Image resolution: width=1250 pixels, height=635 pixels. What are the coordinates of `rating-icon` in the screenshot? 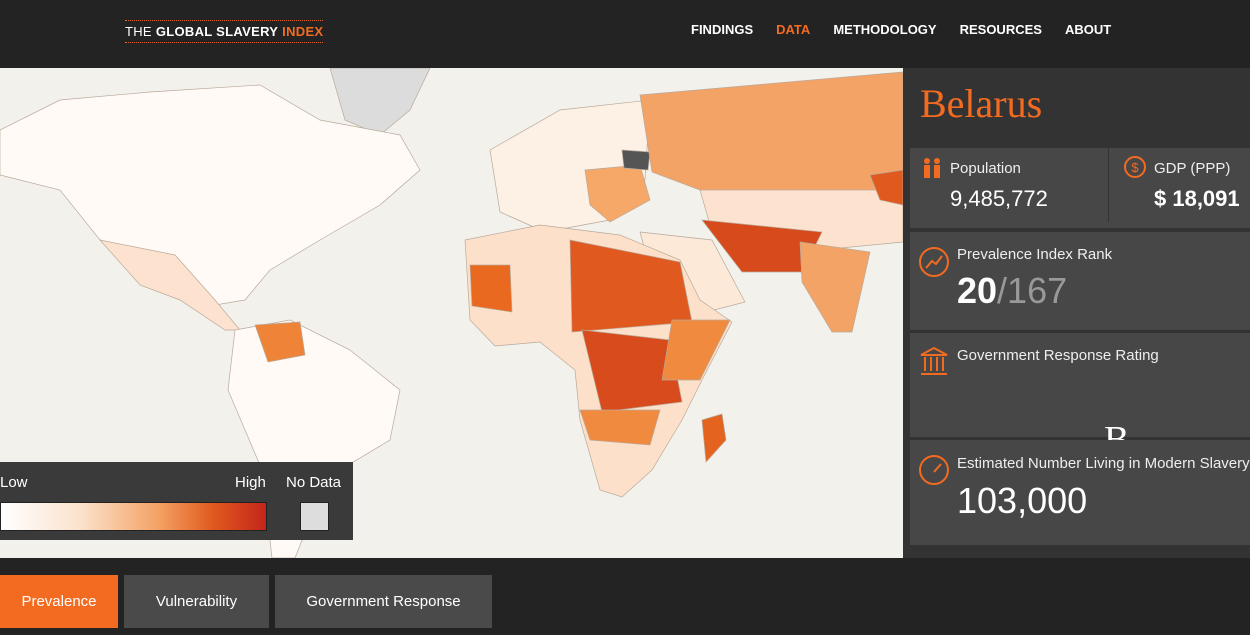 It's located at (934, 360).